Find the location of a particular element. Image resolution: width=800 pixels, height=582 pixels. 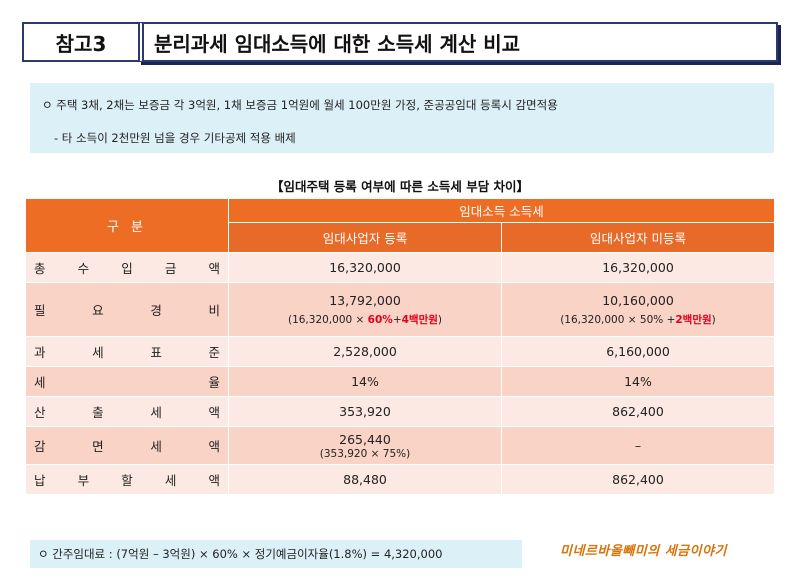

exclusion-note: - 타 소득이 2천만원 넘을 경우 기타공제 적용 배제 is located at coordinates (175, 138).